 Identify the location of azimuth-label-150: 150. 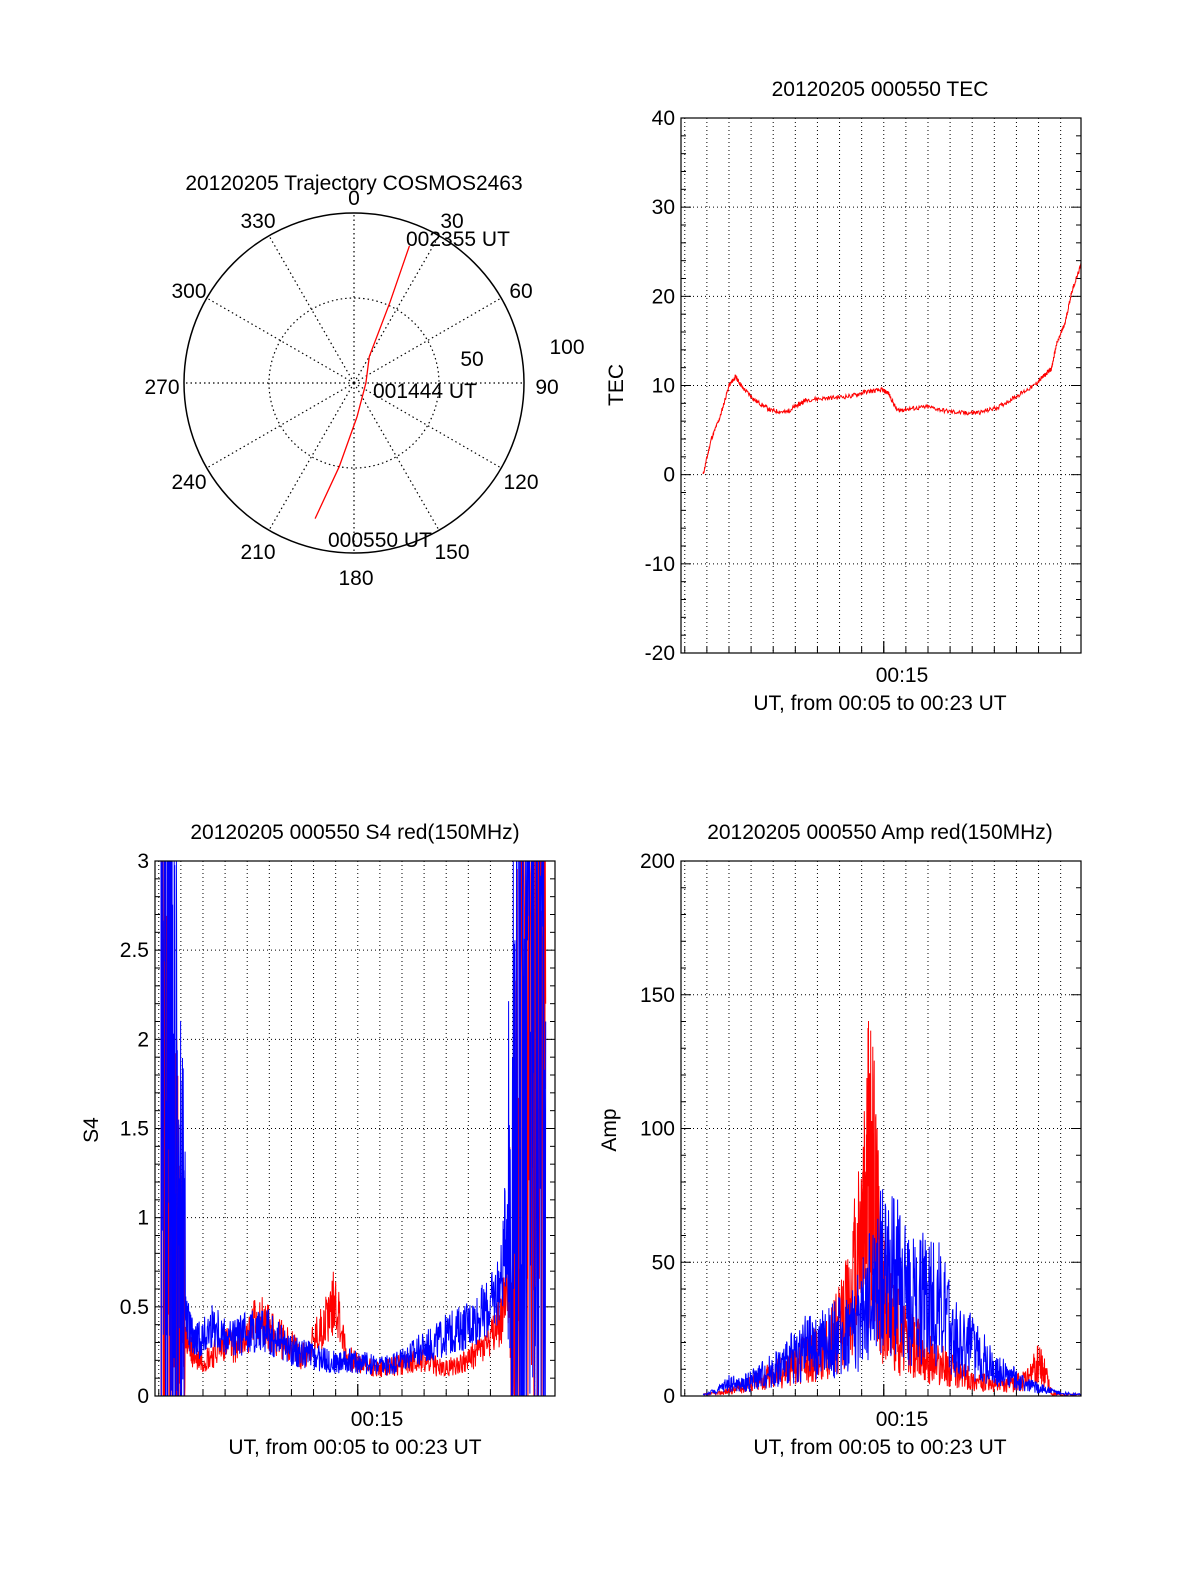
(451, 552).